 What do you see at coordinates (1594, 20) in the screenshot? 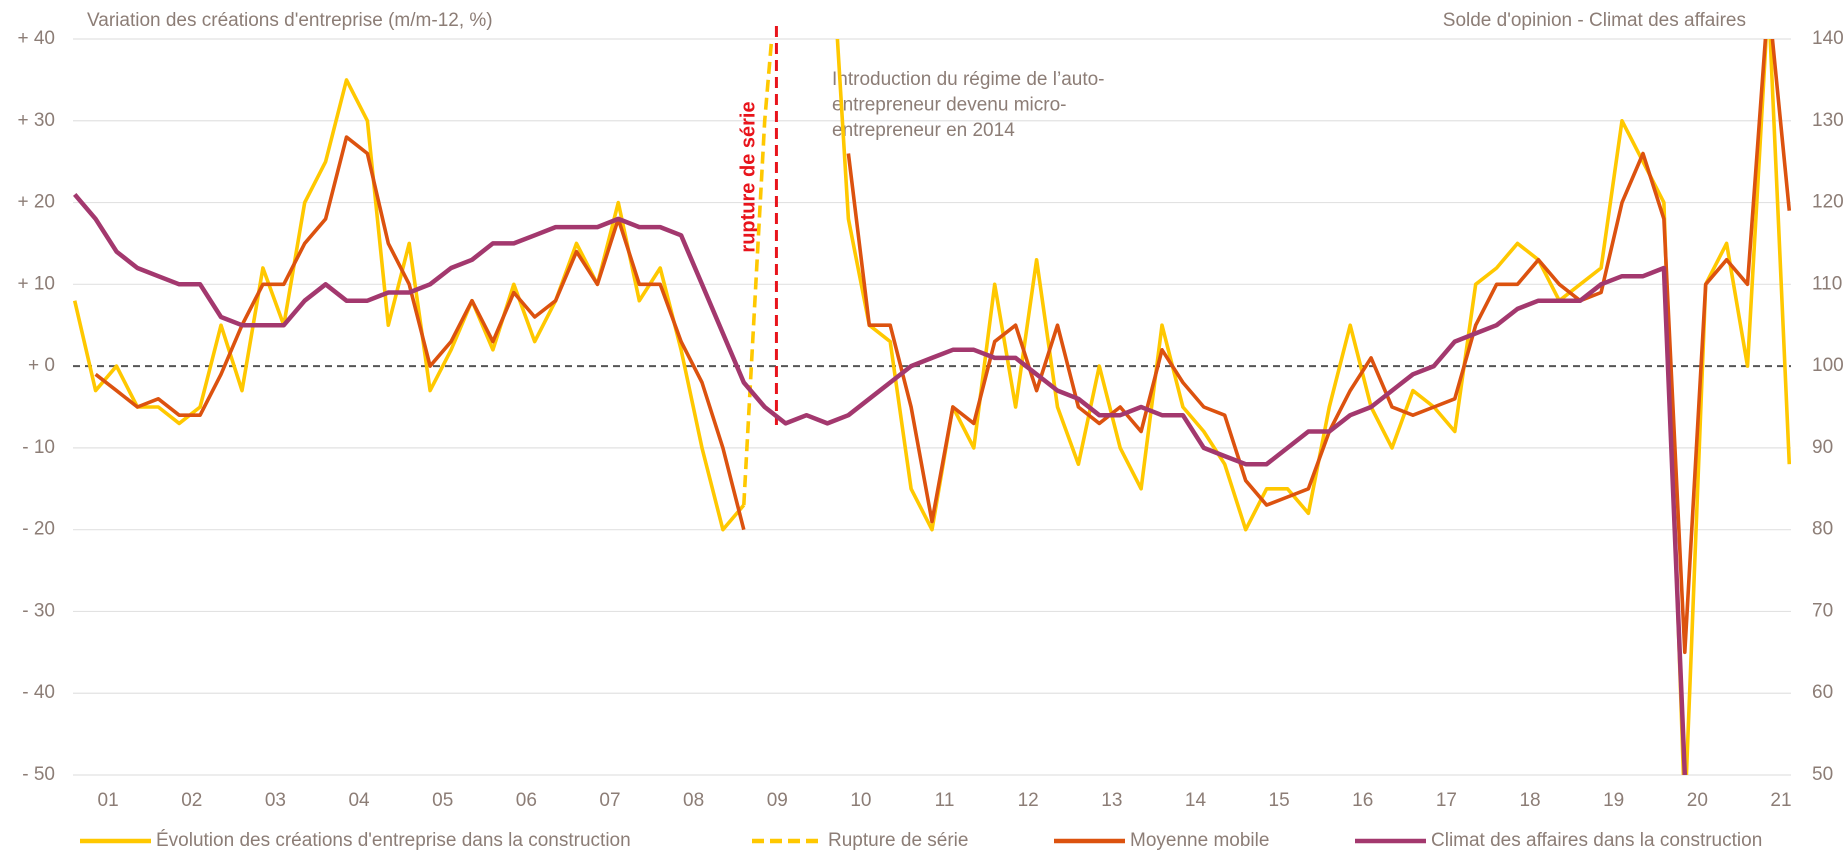
I see `y2-axis-title: Solde d'opinion - Climat des affaires` at bounding box center [1594, 20].